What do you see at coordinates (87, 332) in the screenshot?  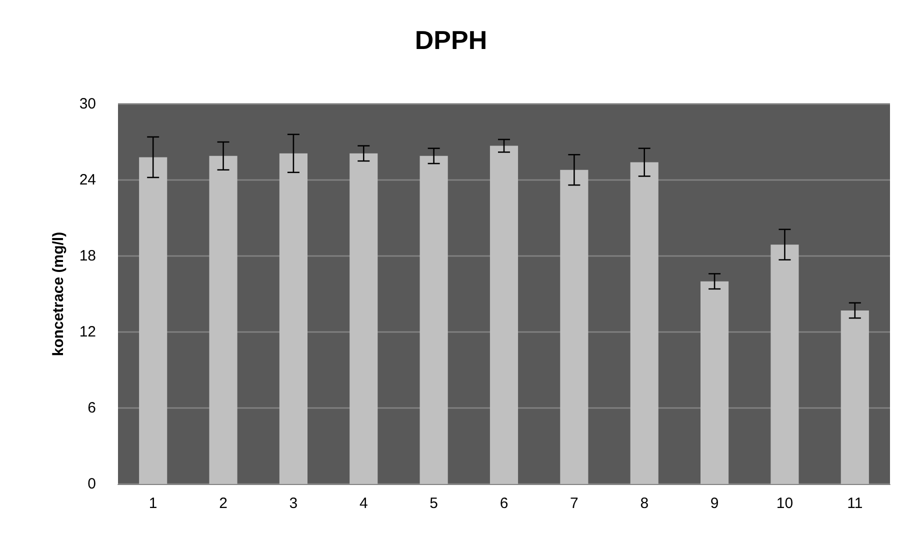 I see `y-tick-label: 12` at bounding box center [87, 332].